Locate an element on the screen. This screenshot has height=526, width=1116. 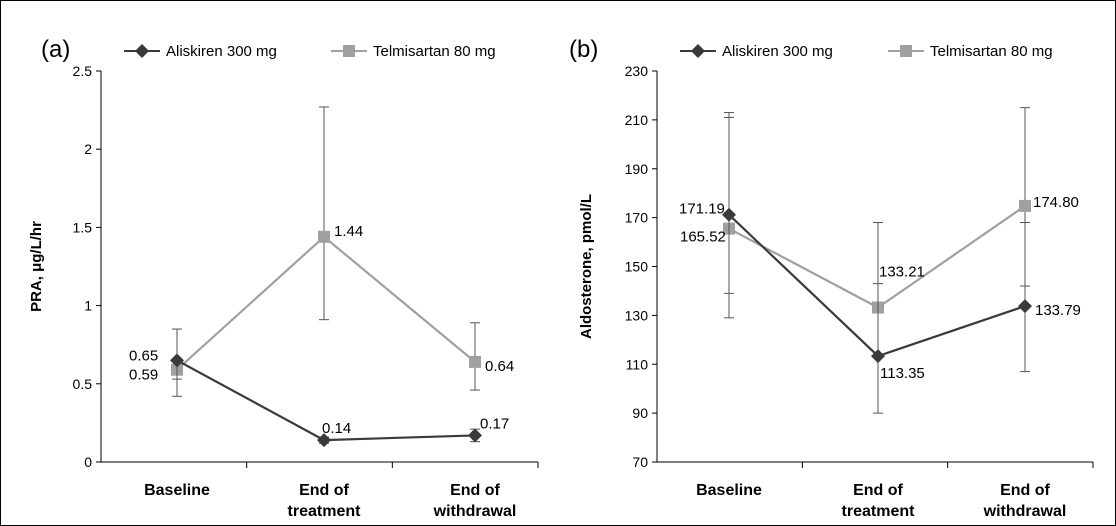
y-axis-label: PRA, μg/L/hr is located at coordinates (36, 266).